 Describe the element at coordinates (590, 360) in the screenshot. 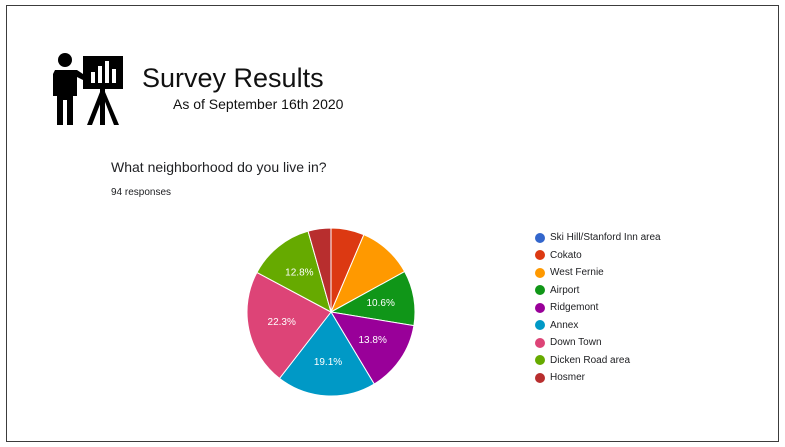

I see `legend-label: Dicken Road area` at that location.